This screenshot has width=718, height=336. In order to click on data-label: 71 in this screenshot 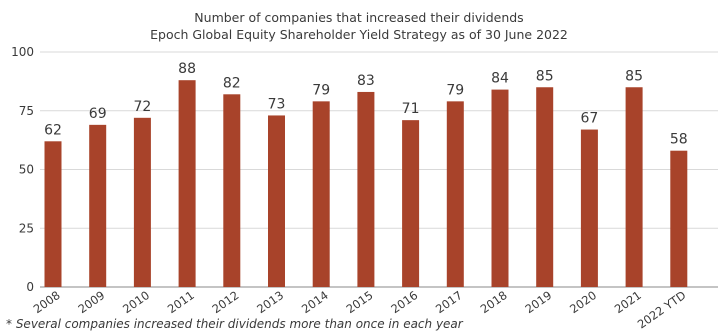, I will do `click(411, 109)`.